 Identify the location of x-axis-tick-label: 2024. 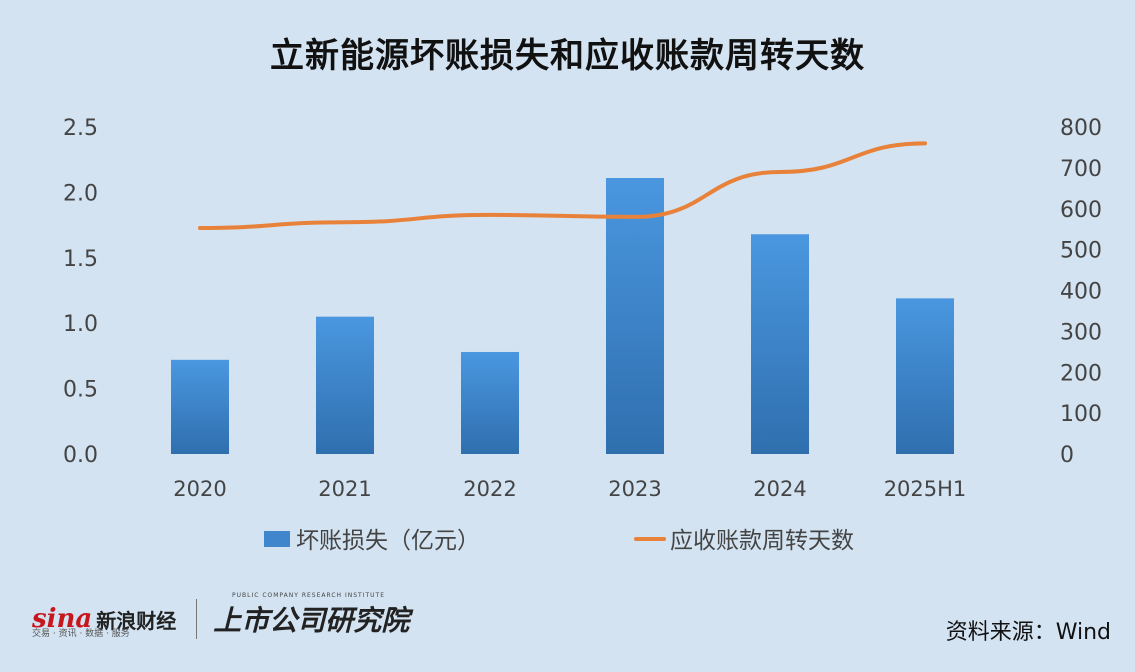
(779, 489).